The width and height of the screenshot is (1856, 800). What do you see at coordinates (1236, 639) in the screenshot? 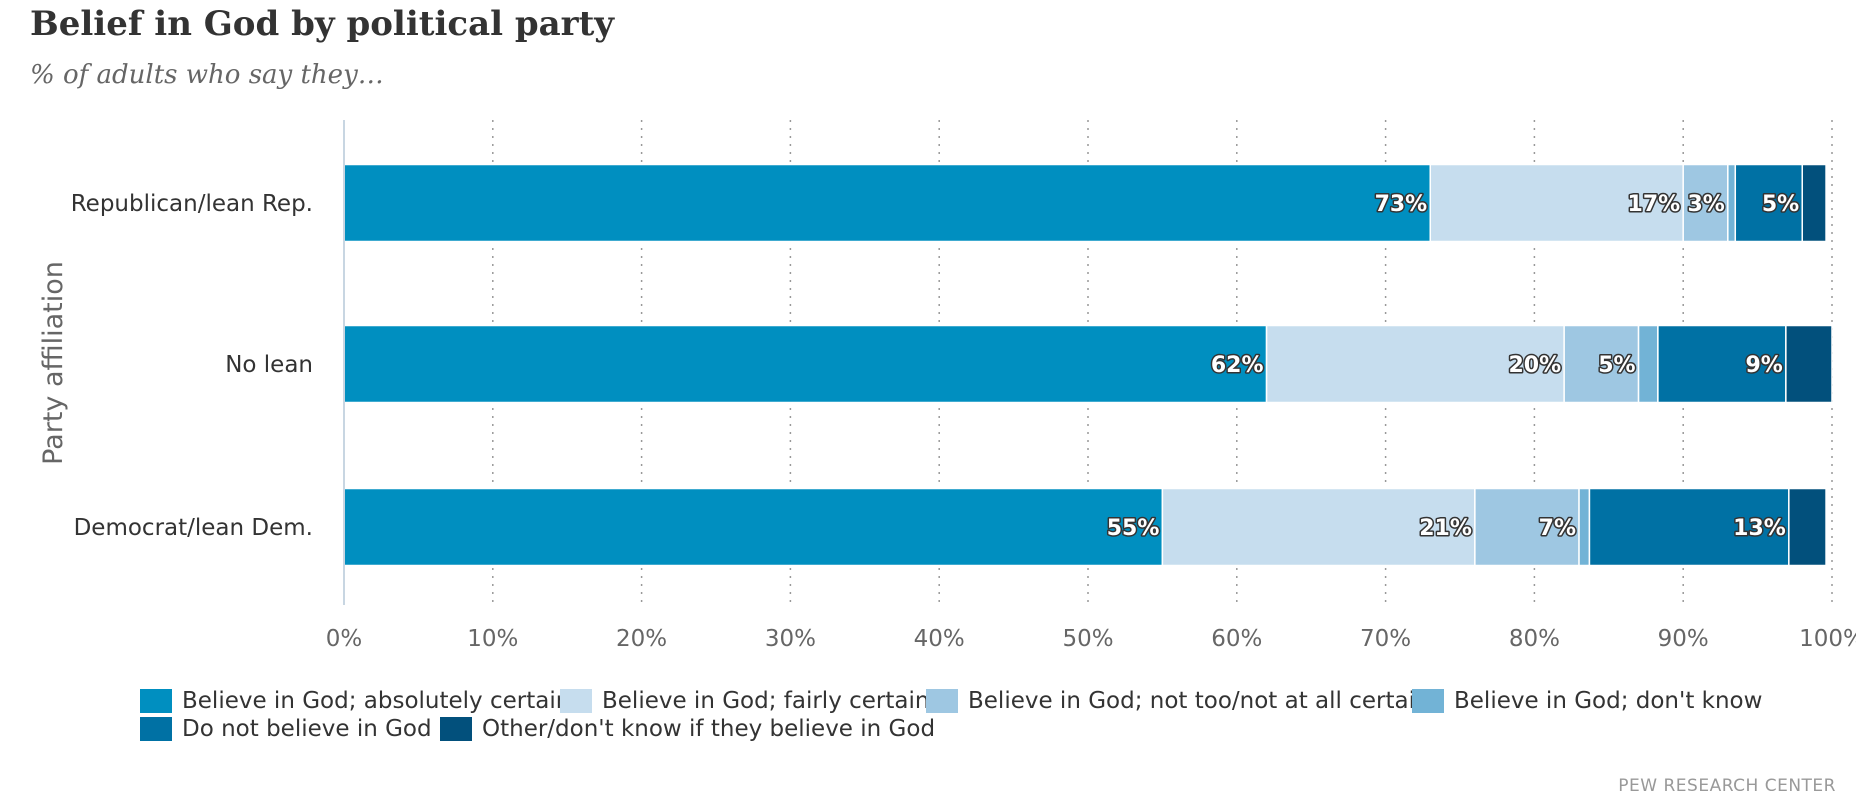
I see `x-tick-label: 60%` at bounding box center [1236, 639].